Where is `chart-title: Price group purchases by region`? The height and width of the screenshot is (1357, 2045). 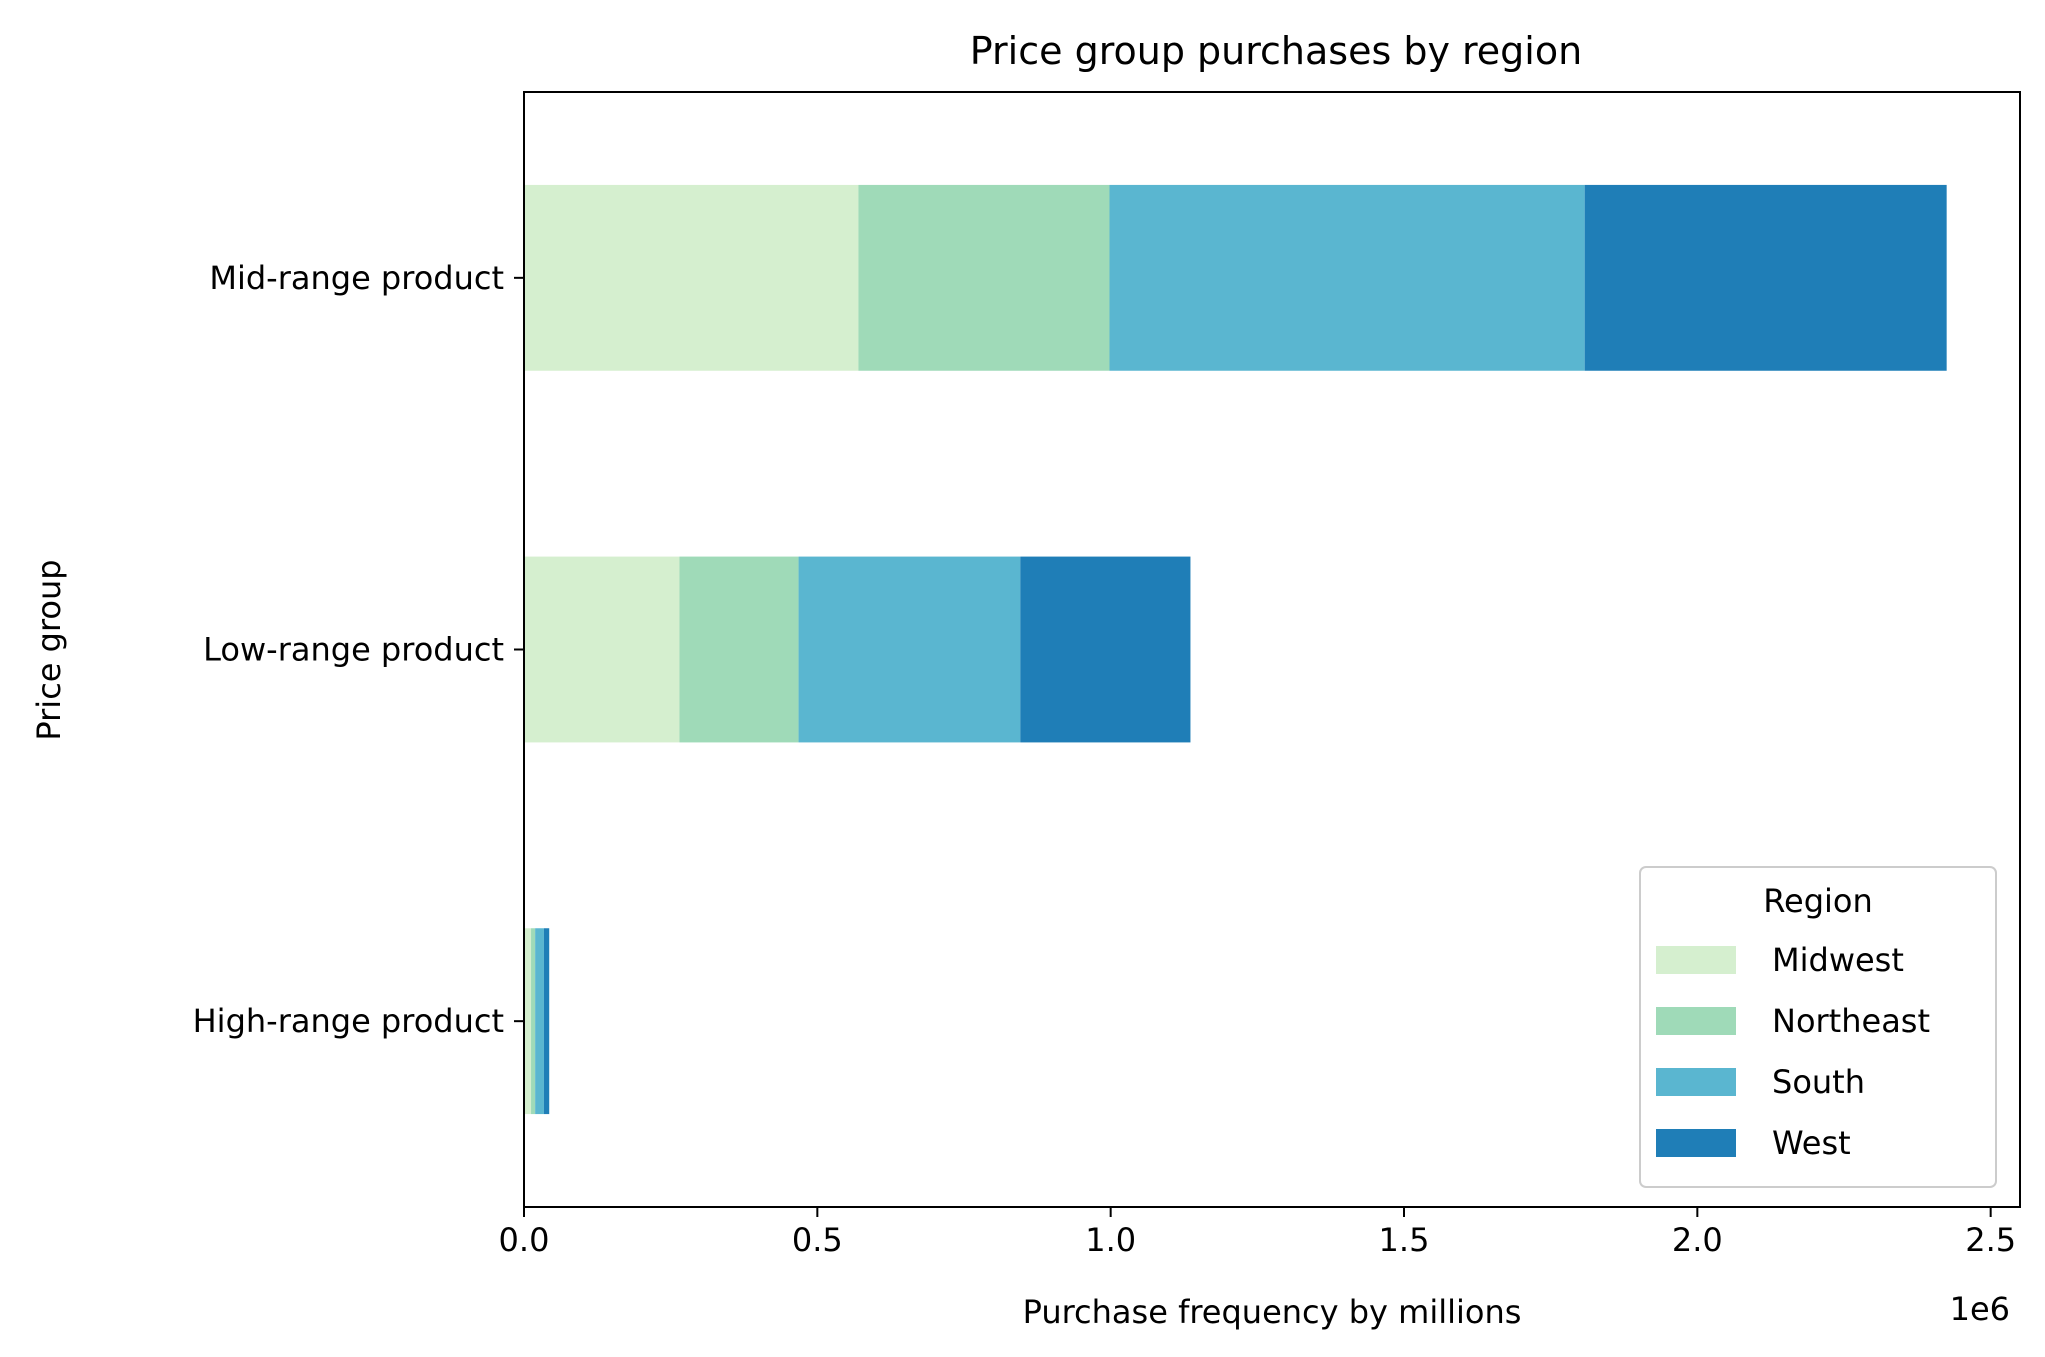
chart-title: Price group purchases by region is located at coordinates (1276, 51).